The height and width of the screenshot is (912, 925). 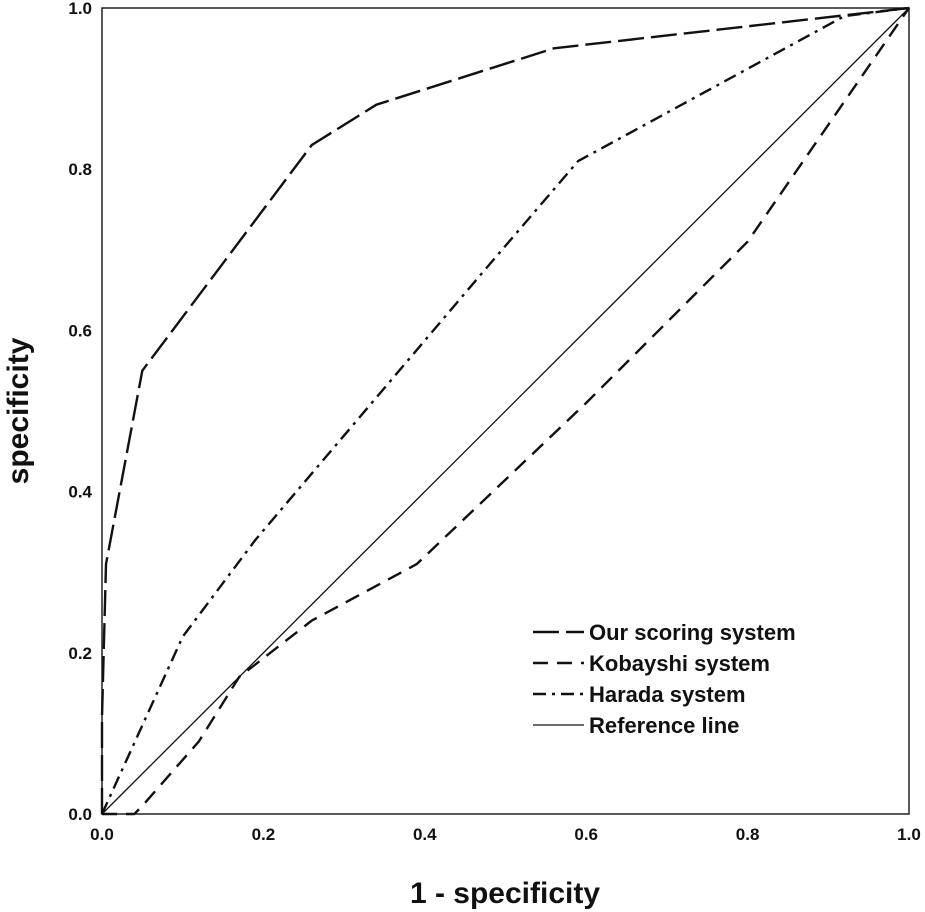 What do you see at coordinates (102, 834) in the screenshot?
I see `x-tick-label: 0.0` at bounding box center [102, 834].